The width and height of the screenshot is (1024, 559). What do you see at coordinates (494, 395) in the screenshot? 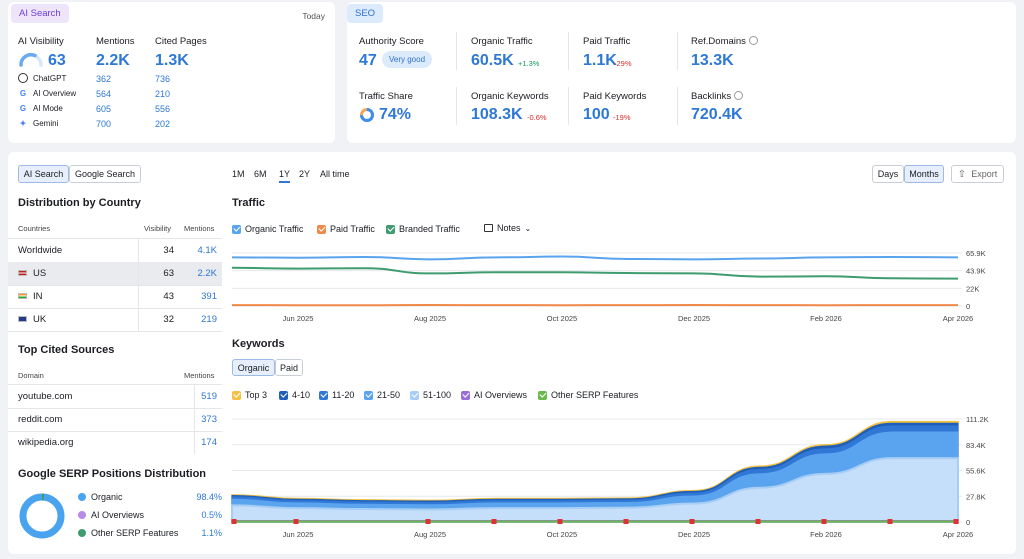
I see `legend-item: AI Overviews` at bounding box center [494, 395].